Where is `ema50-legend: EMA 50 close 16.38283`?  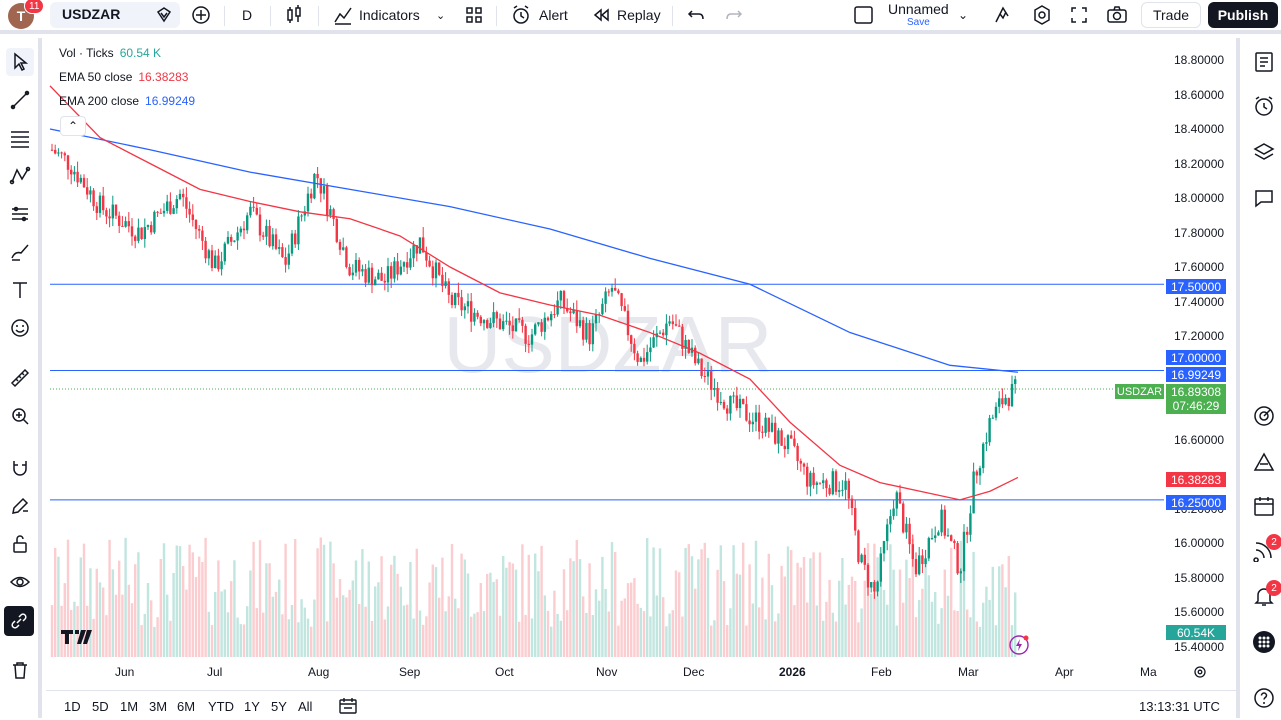 ema50-legend: EMA 50 close 16.38283 is located at coordinates (123, 77).